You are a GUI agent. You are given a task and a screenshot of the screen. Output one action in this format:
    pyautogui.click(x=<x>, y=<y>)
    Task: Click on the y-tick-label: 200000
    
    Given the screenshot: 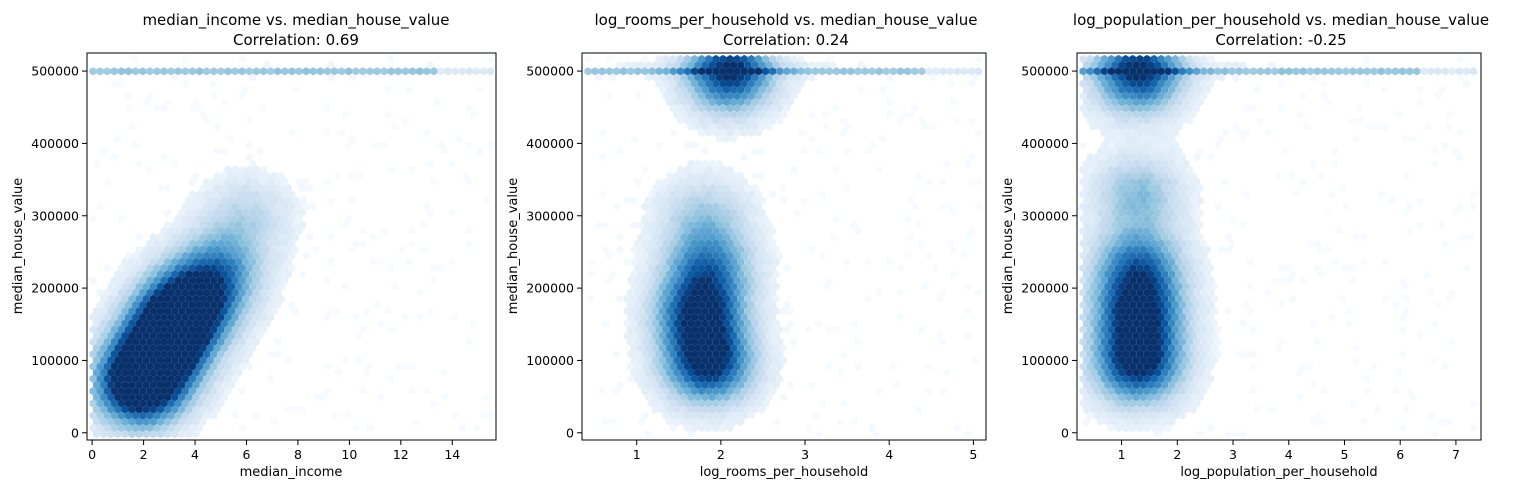 What is the action you would take?
    pyautogui.click(x=550, y=288)
    